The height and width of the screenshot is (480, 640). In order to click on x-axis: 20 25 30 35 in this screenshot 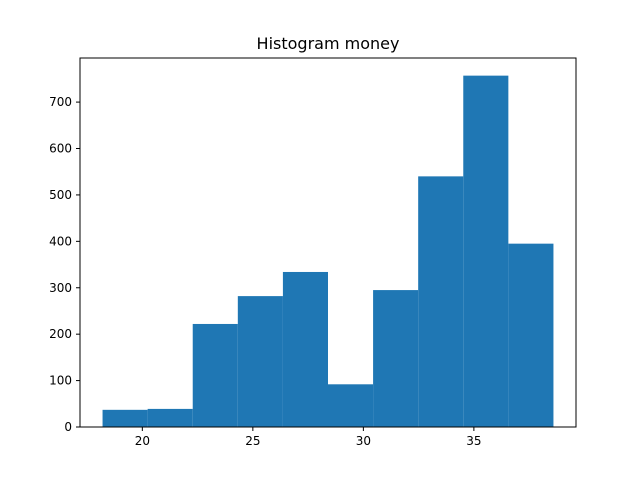, I will do `click(308, 437)`.